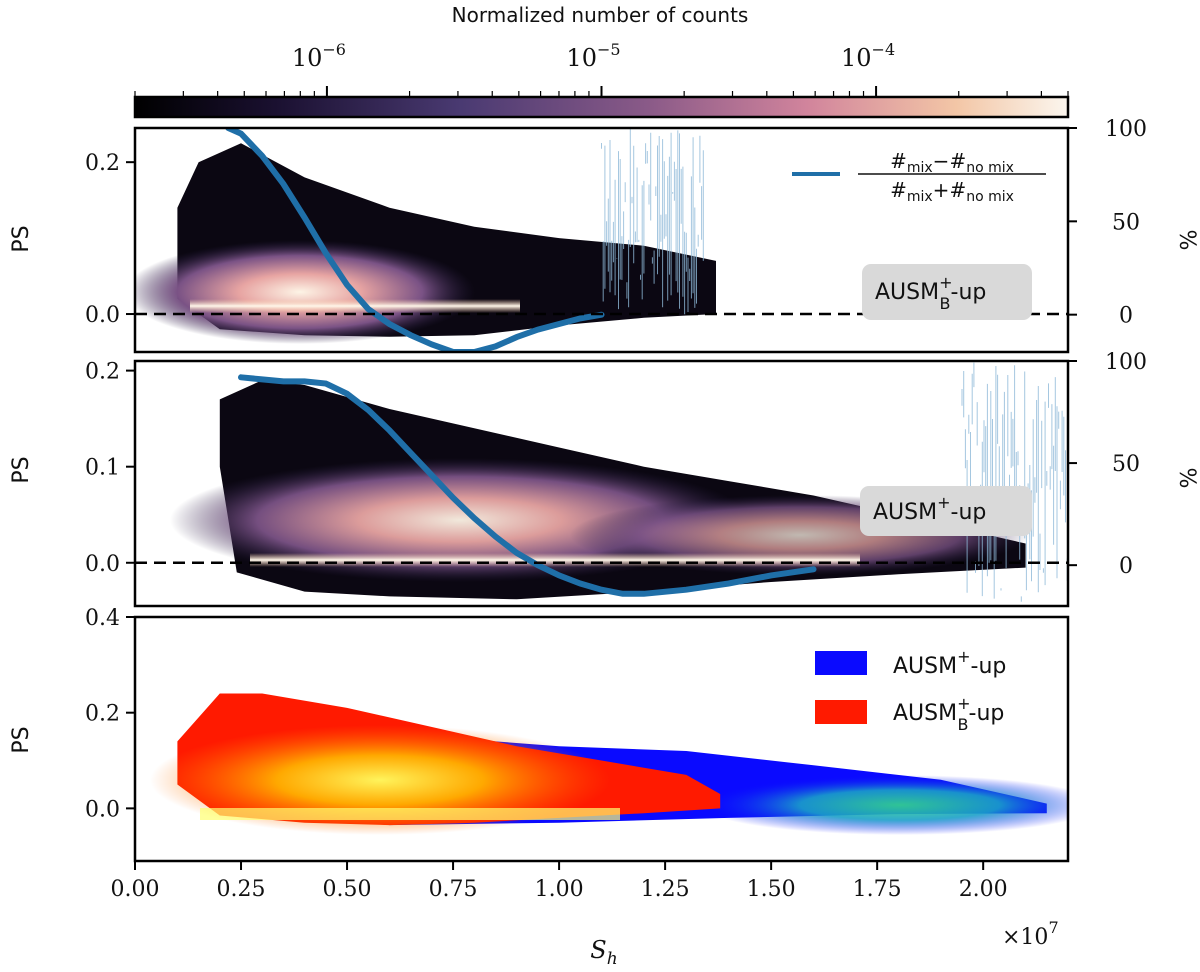  Describe the element at coordinates (910, 690) in the screenshot. I see `panel-3-legend: AUSM+-up AUSM+ B-up` at that location.